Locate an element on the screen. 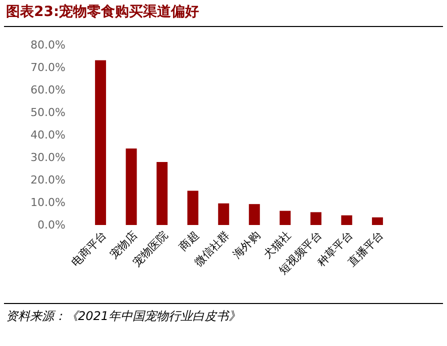 This screenshot has height=346, width=447. y-tick-label: 20.0% is located at coordinates (48, 180).